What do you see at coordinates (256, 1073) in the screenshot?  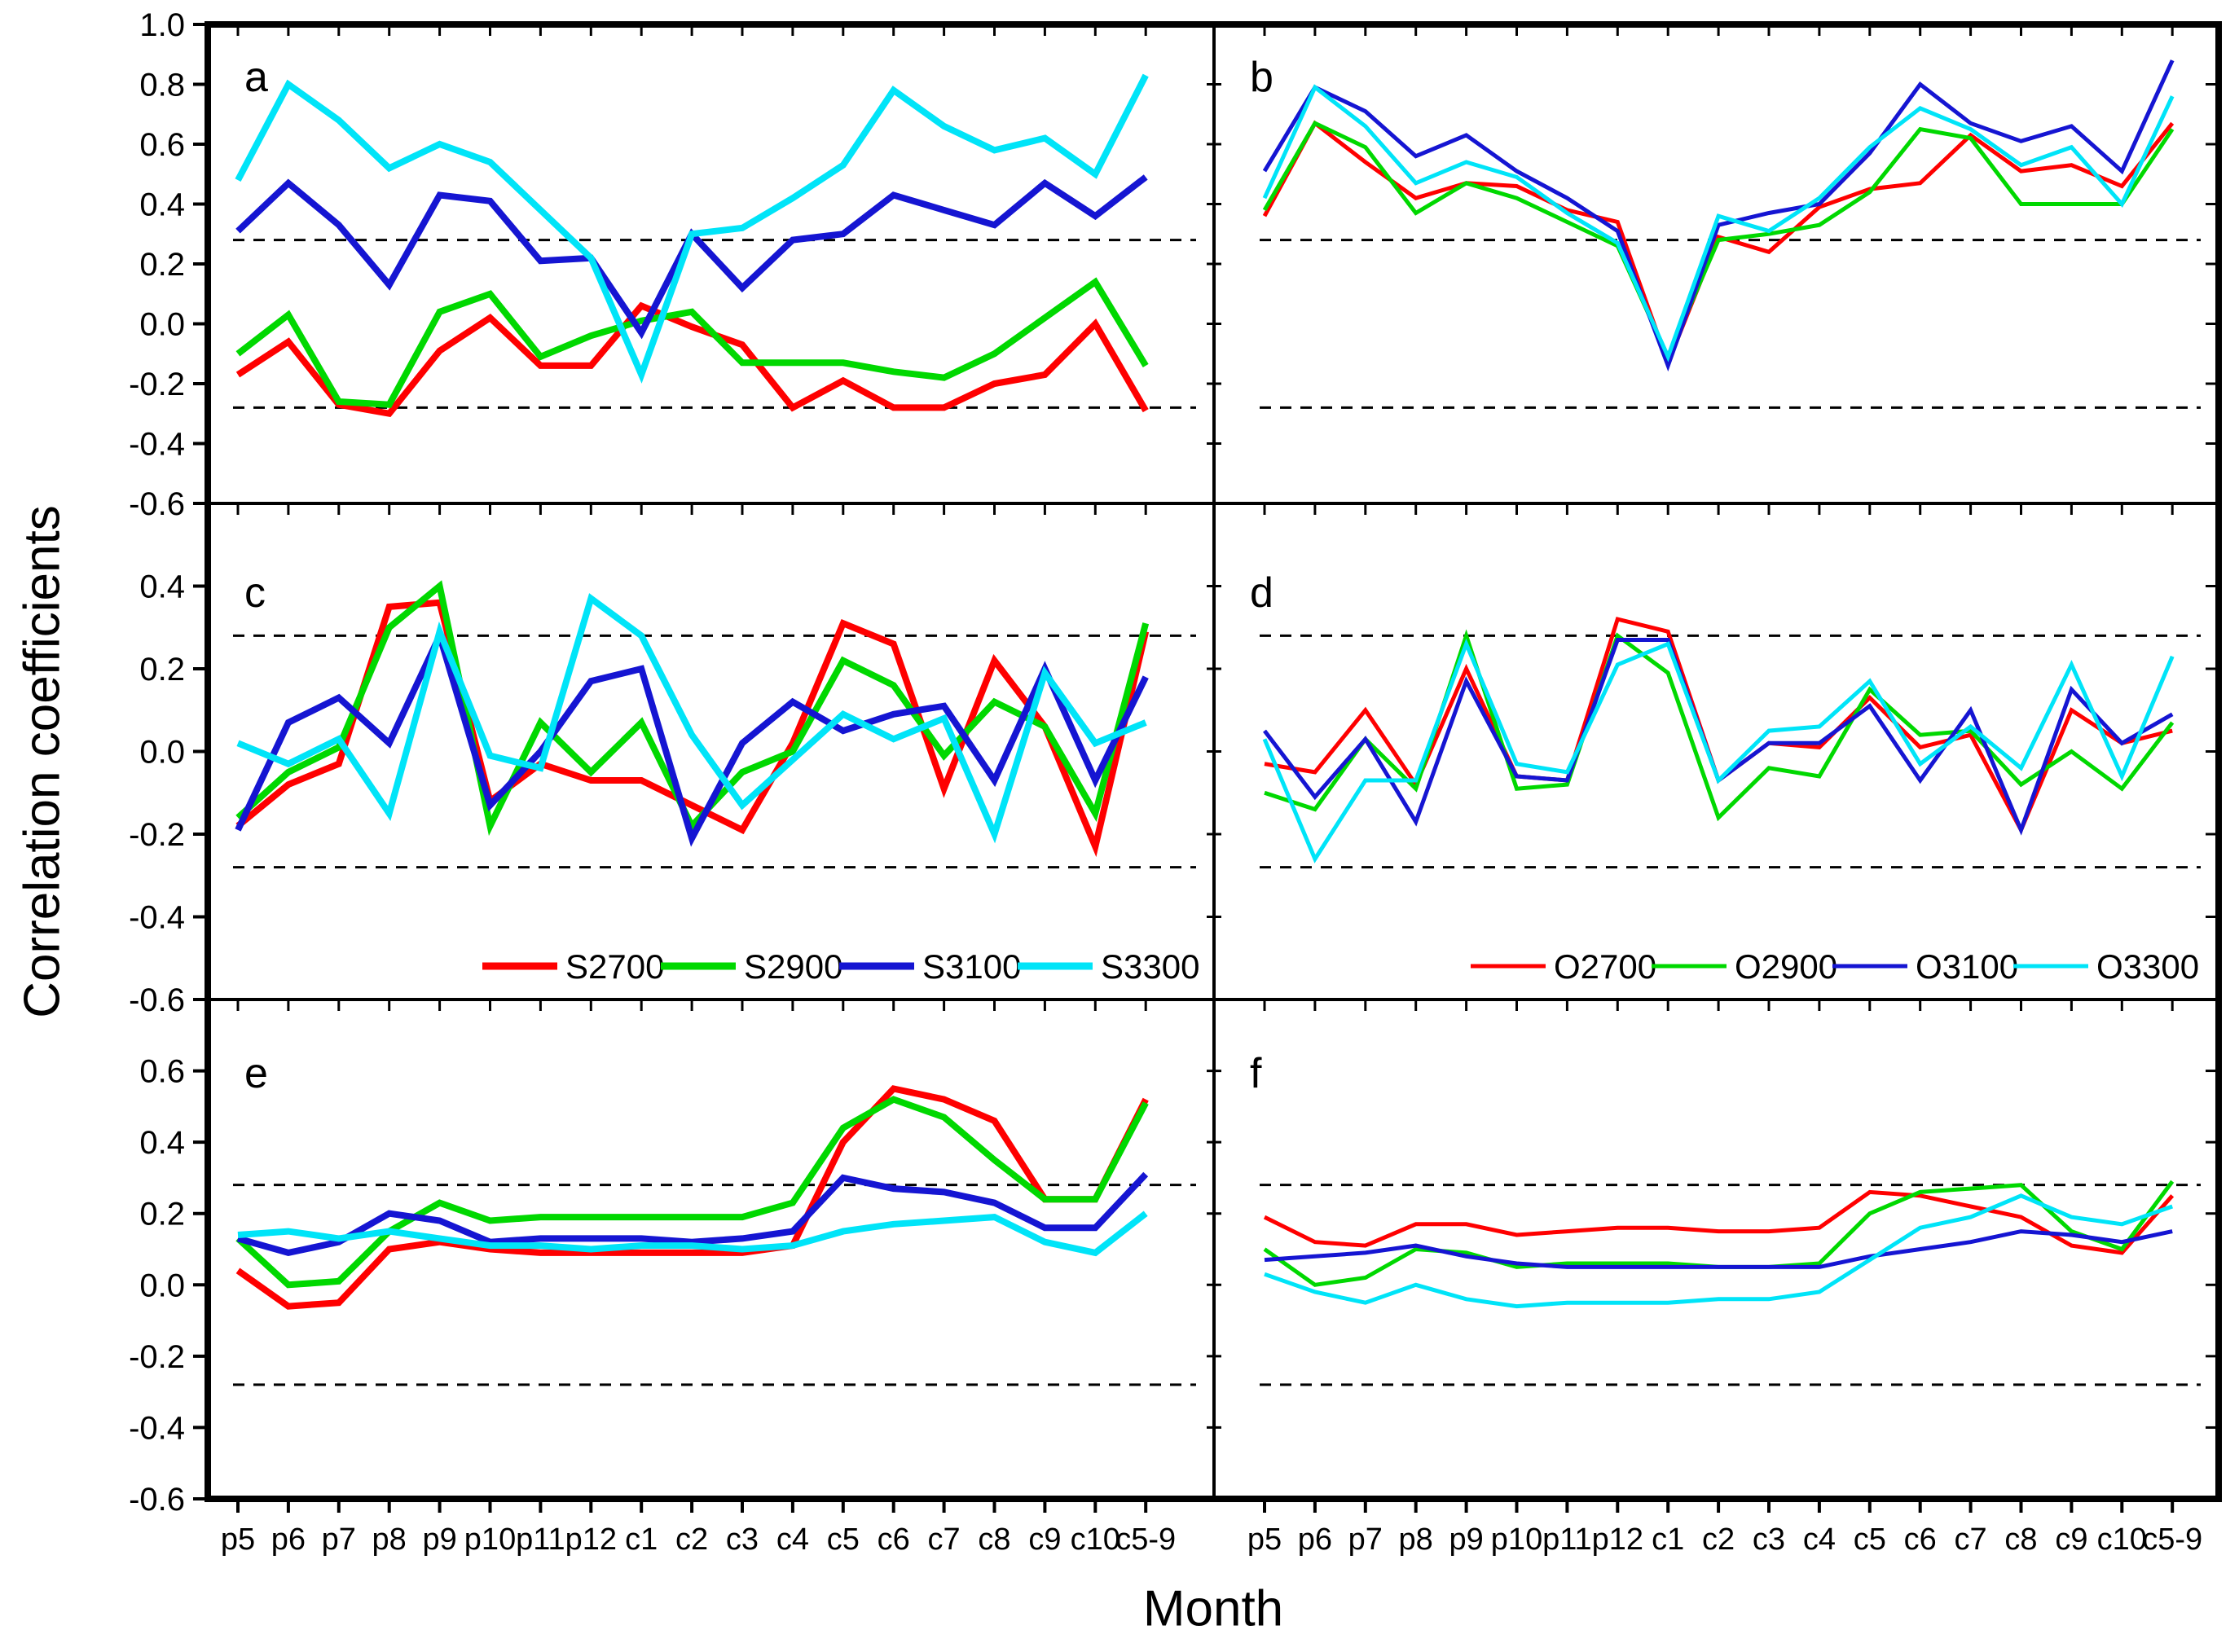 I see `panel-letter-e: e` at bounding box center [256, 1073].